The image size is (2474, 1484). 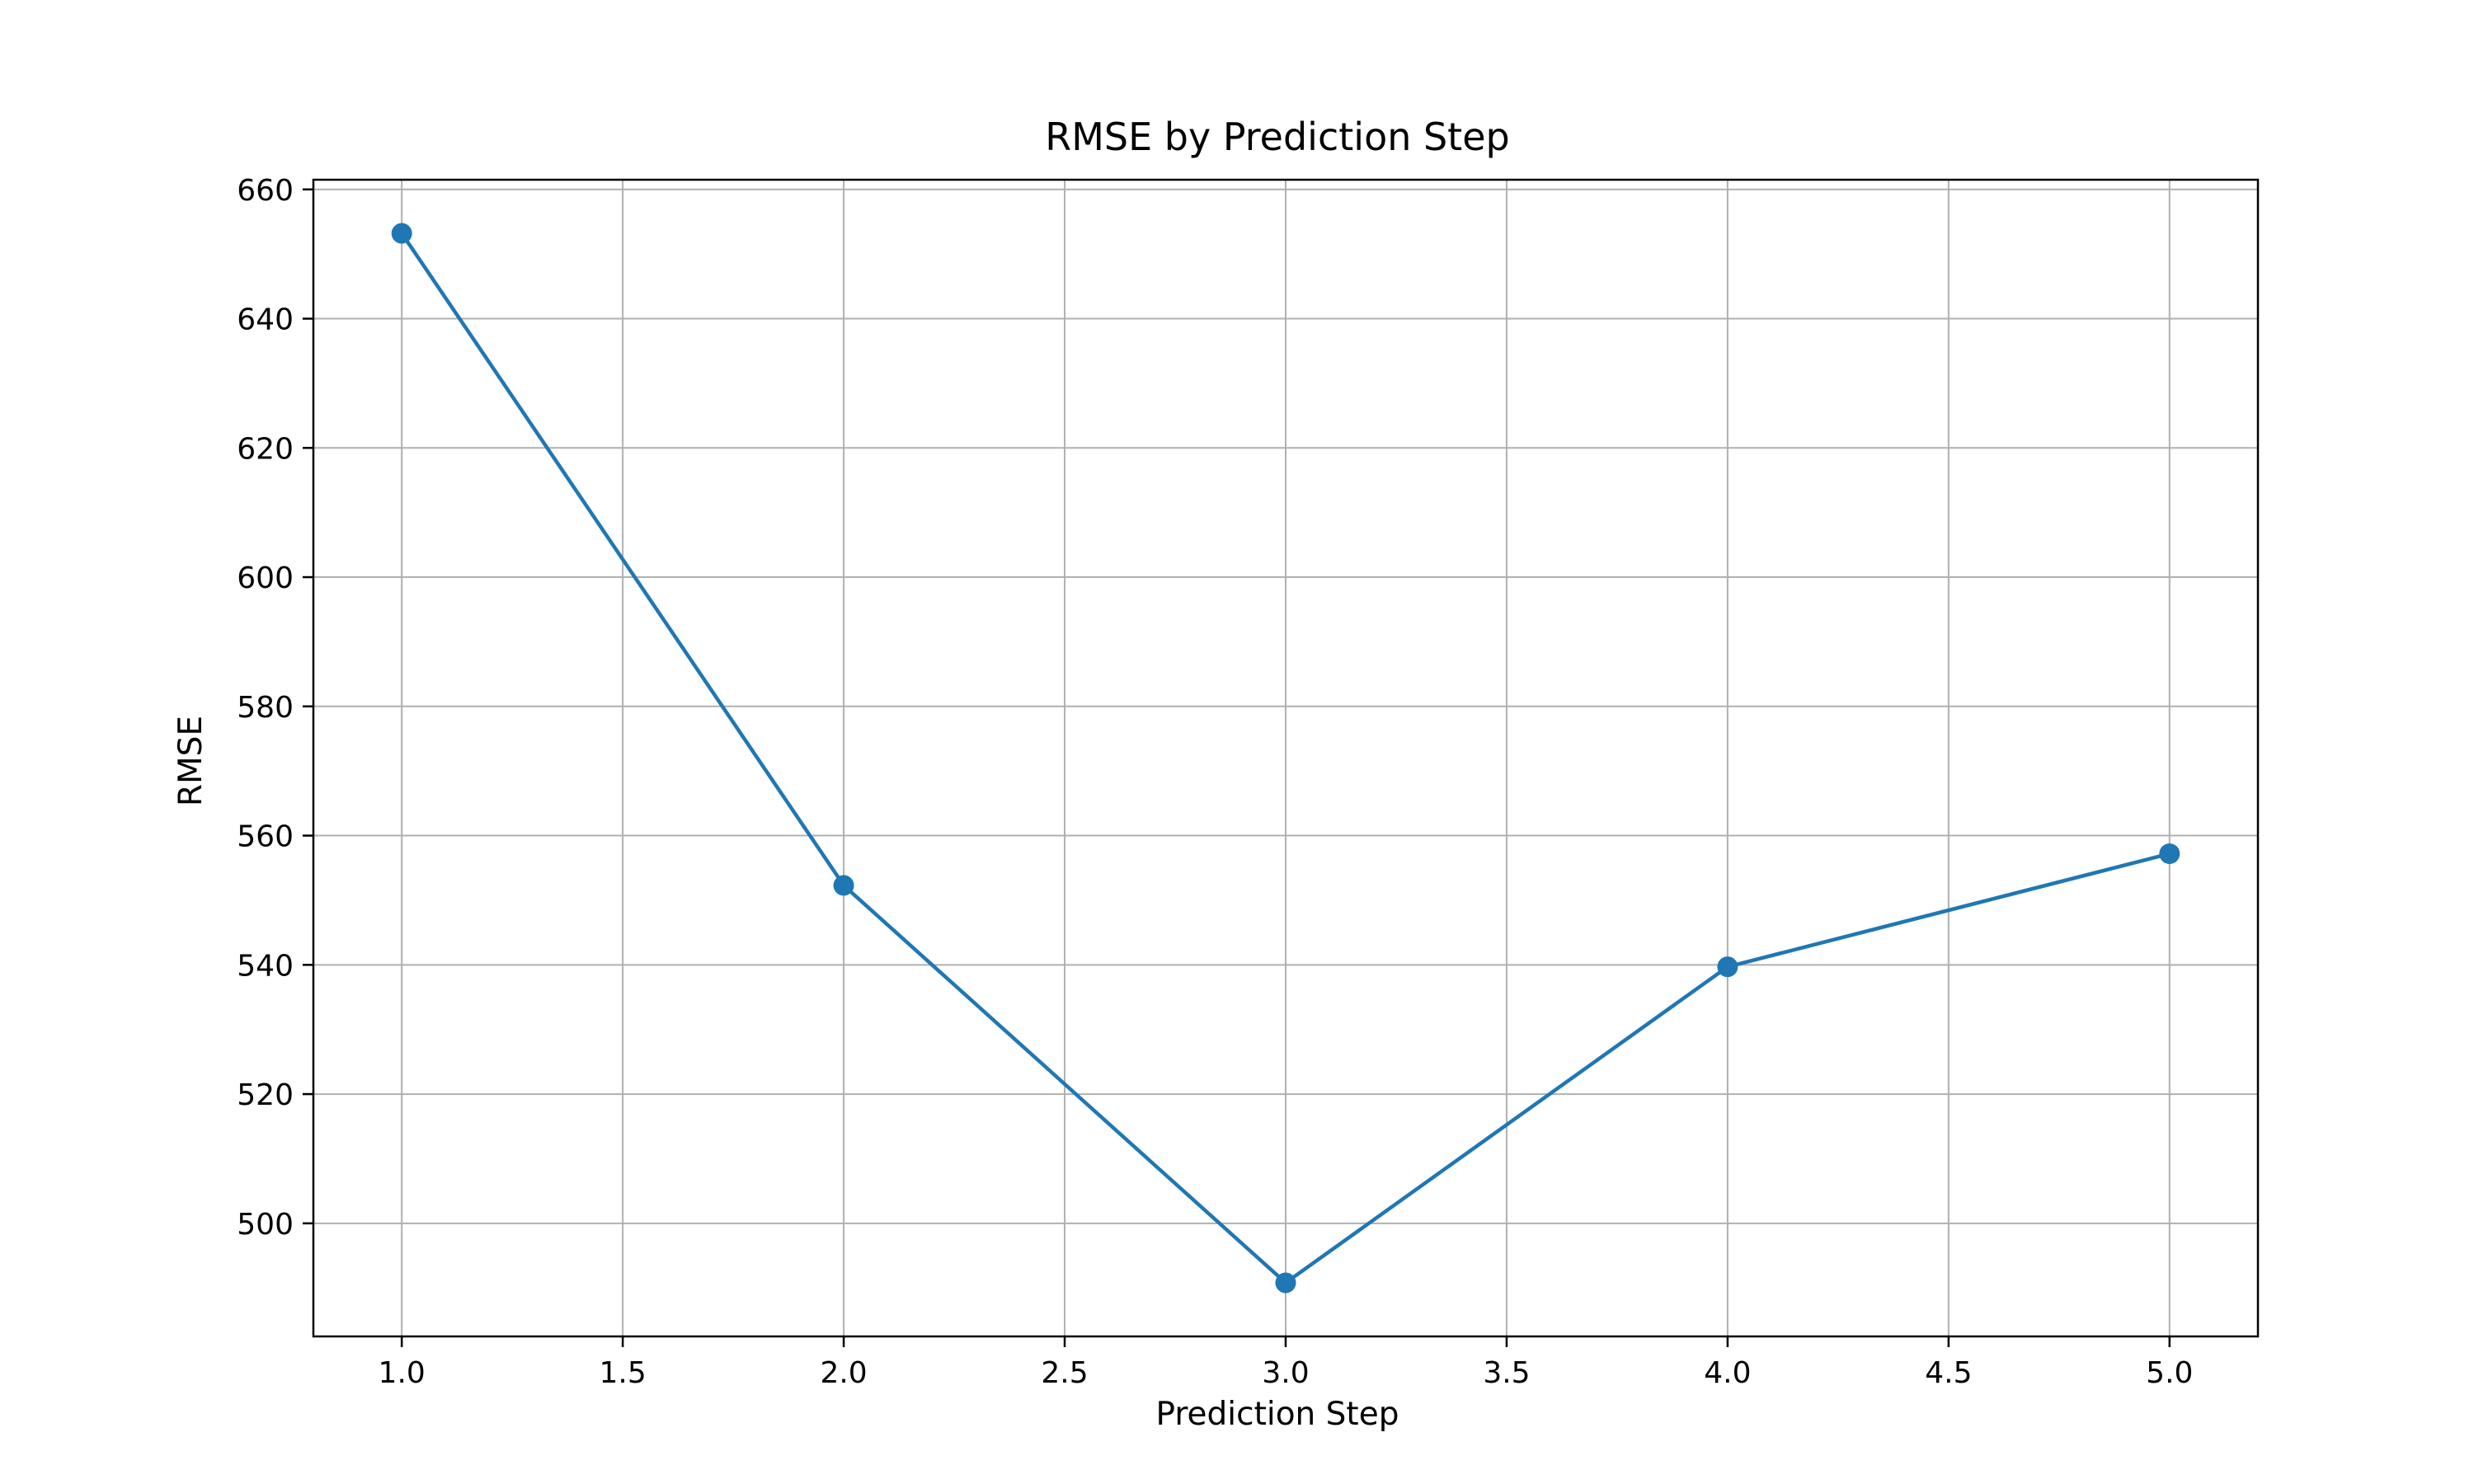 I want to click on y-tick-label: 540, so click(x=265, y=966).